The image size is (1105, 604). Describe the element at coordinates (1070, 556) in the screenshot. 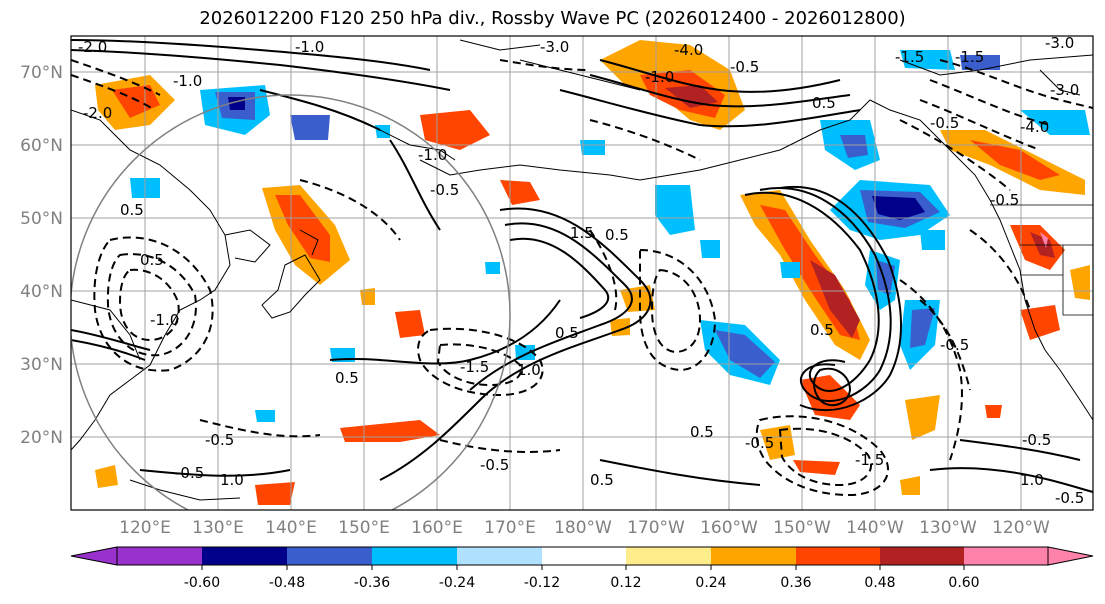

I see `colorbar-over` at that location.